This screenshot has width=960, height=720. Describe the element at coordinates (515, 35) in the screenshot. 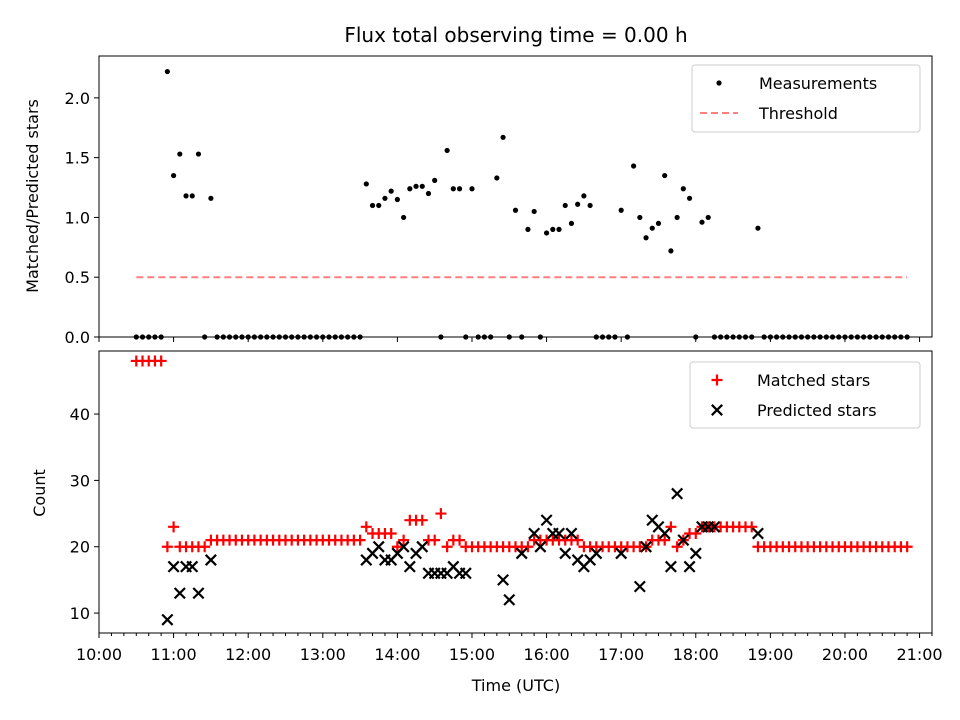

I see `chart-title: Flux total observing time = 0.00 h` at that location.